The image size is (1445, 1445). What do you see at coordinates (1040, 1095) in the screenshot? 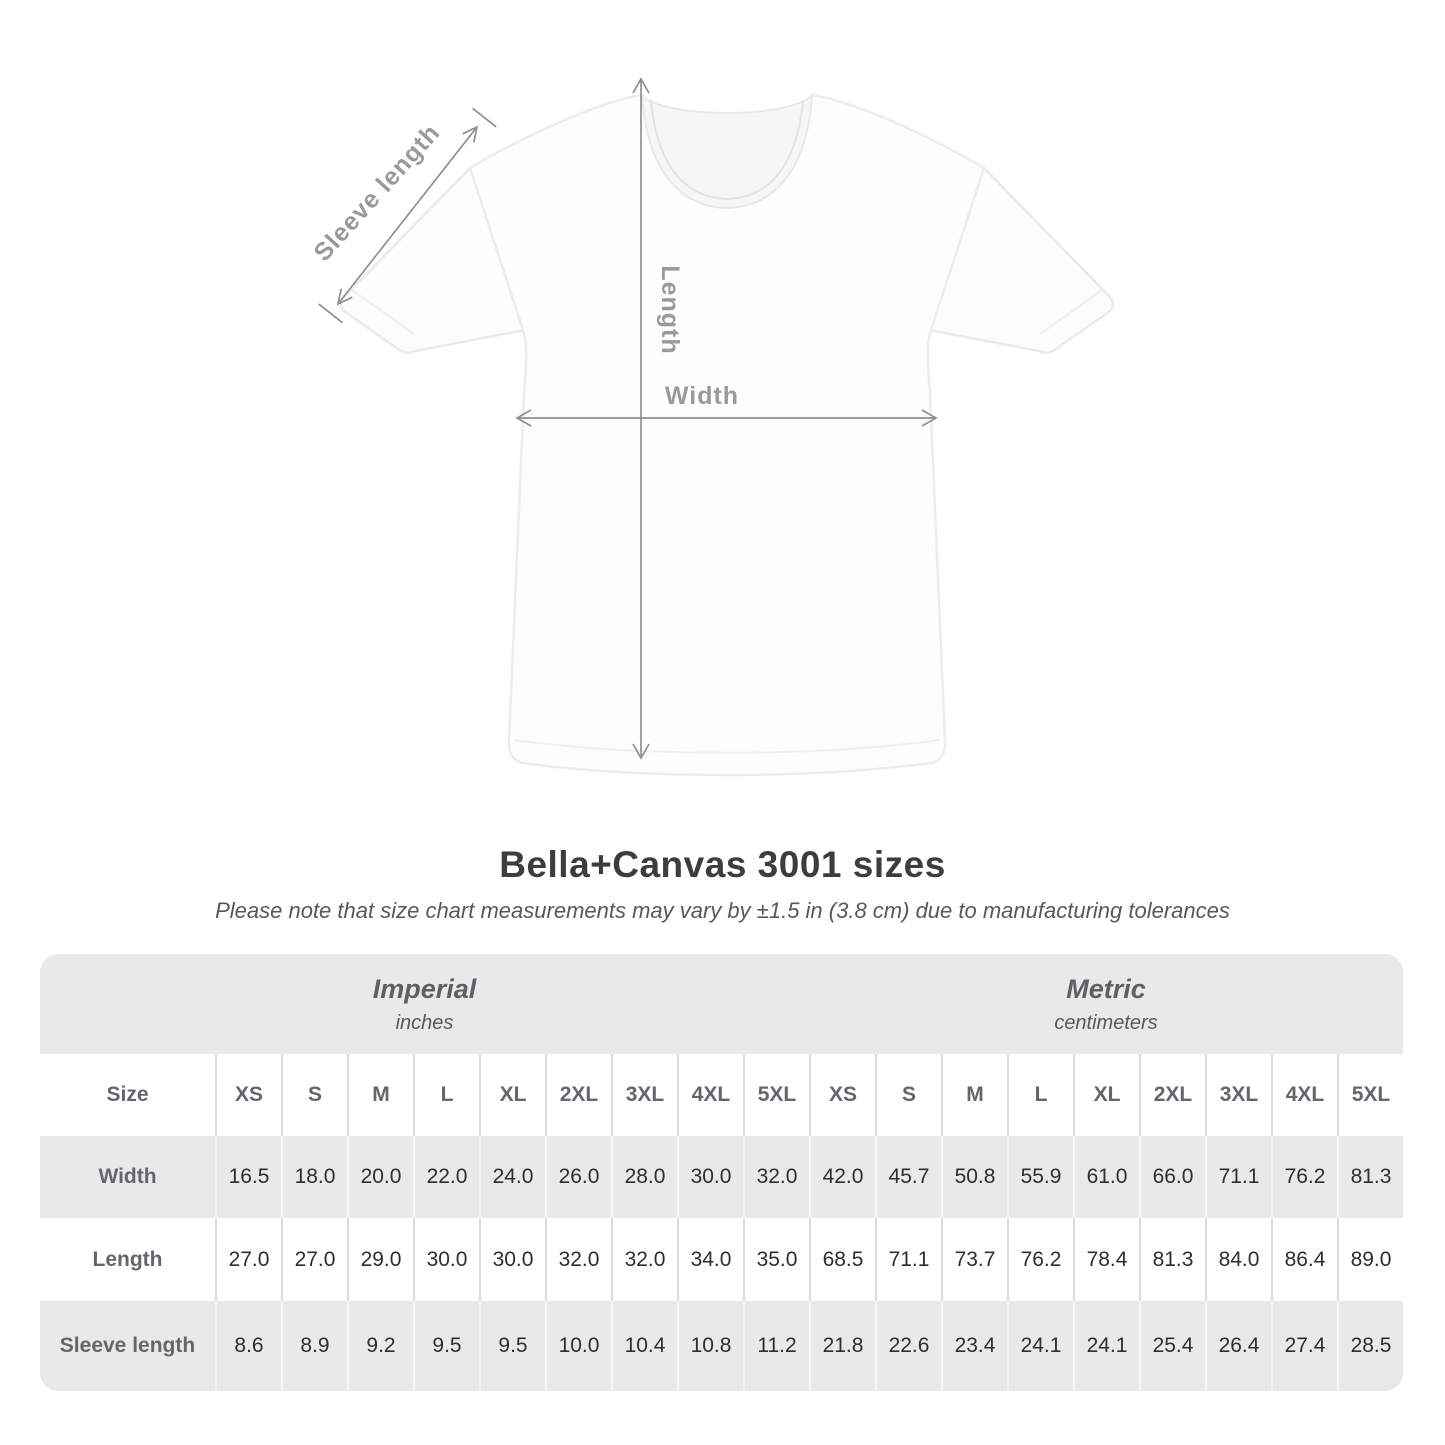
I see `size-col-header-metric: L` at bounding box center [1040, 1095].